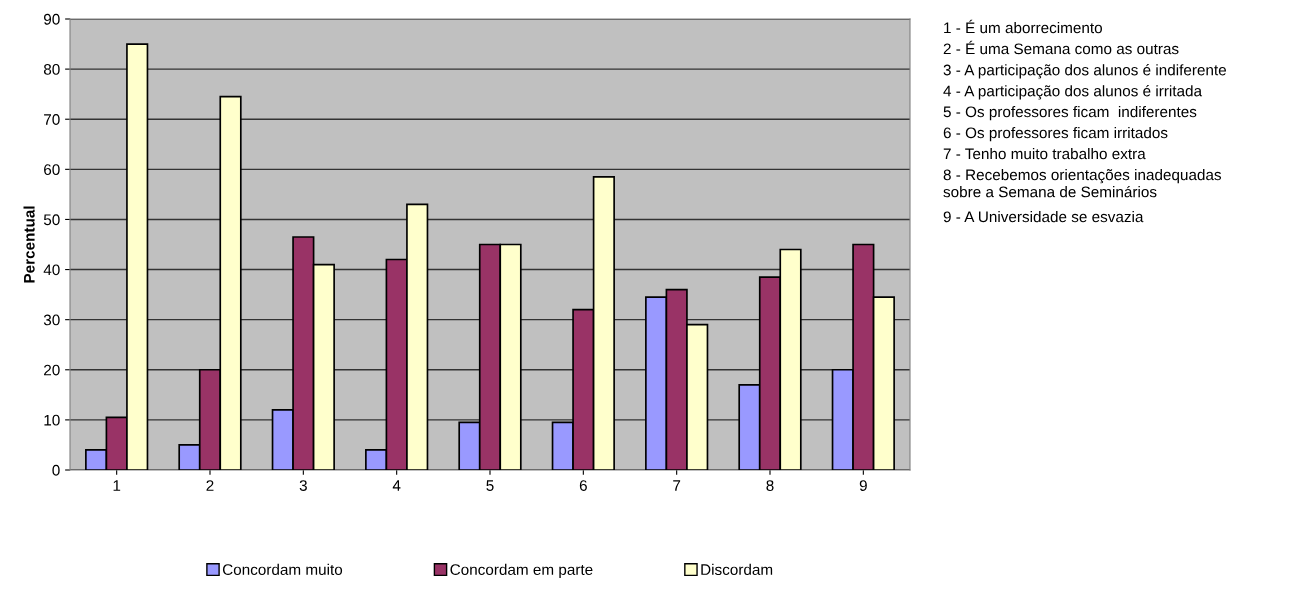 The image size is (1301, 592). What do you see at coordinates (210, 485) in the screenshot?
I see `x-tick-label: 2` at bounding box center [210, 485].